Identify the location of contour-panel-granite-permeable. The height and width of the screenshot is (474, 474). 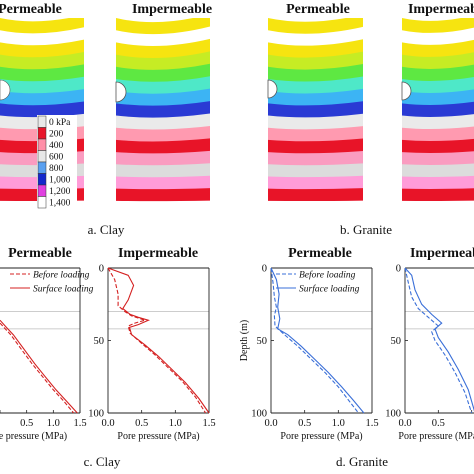
(315, 115).